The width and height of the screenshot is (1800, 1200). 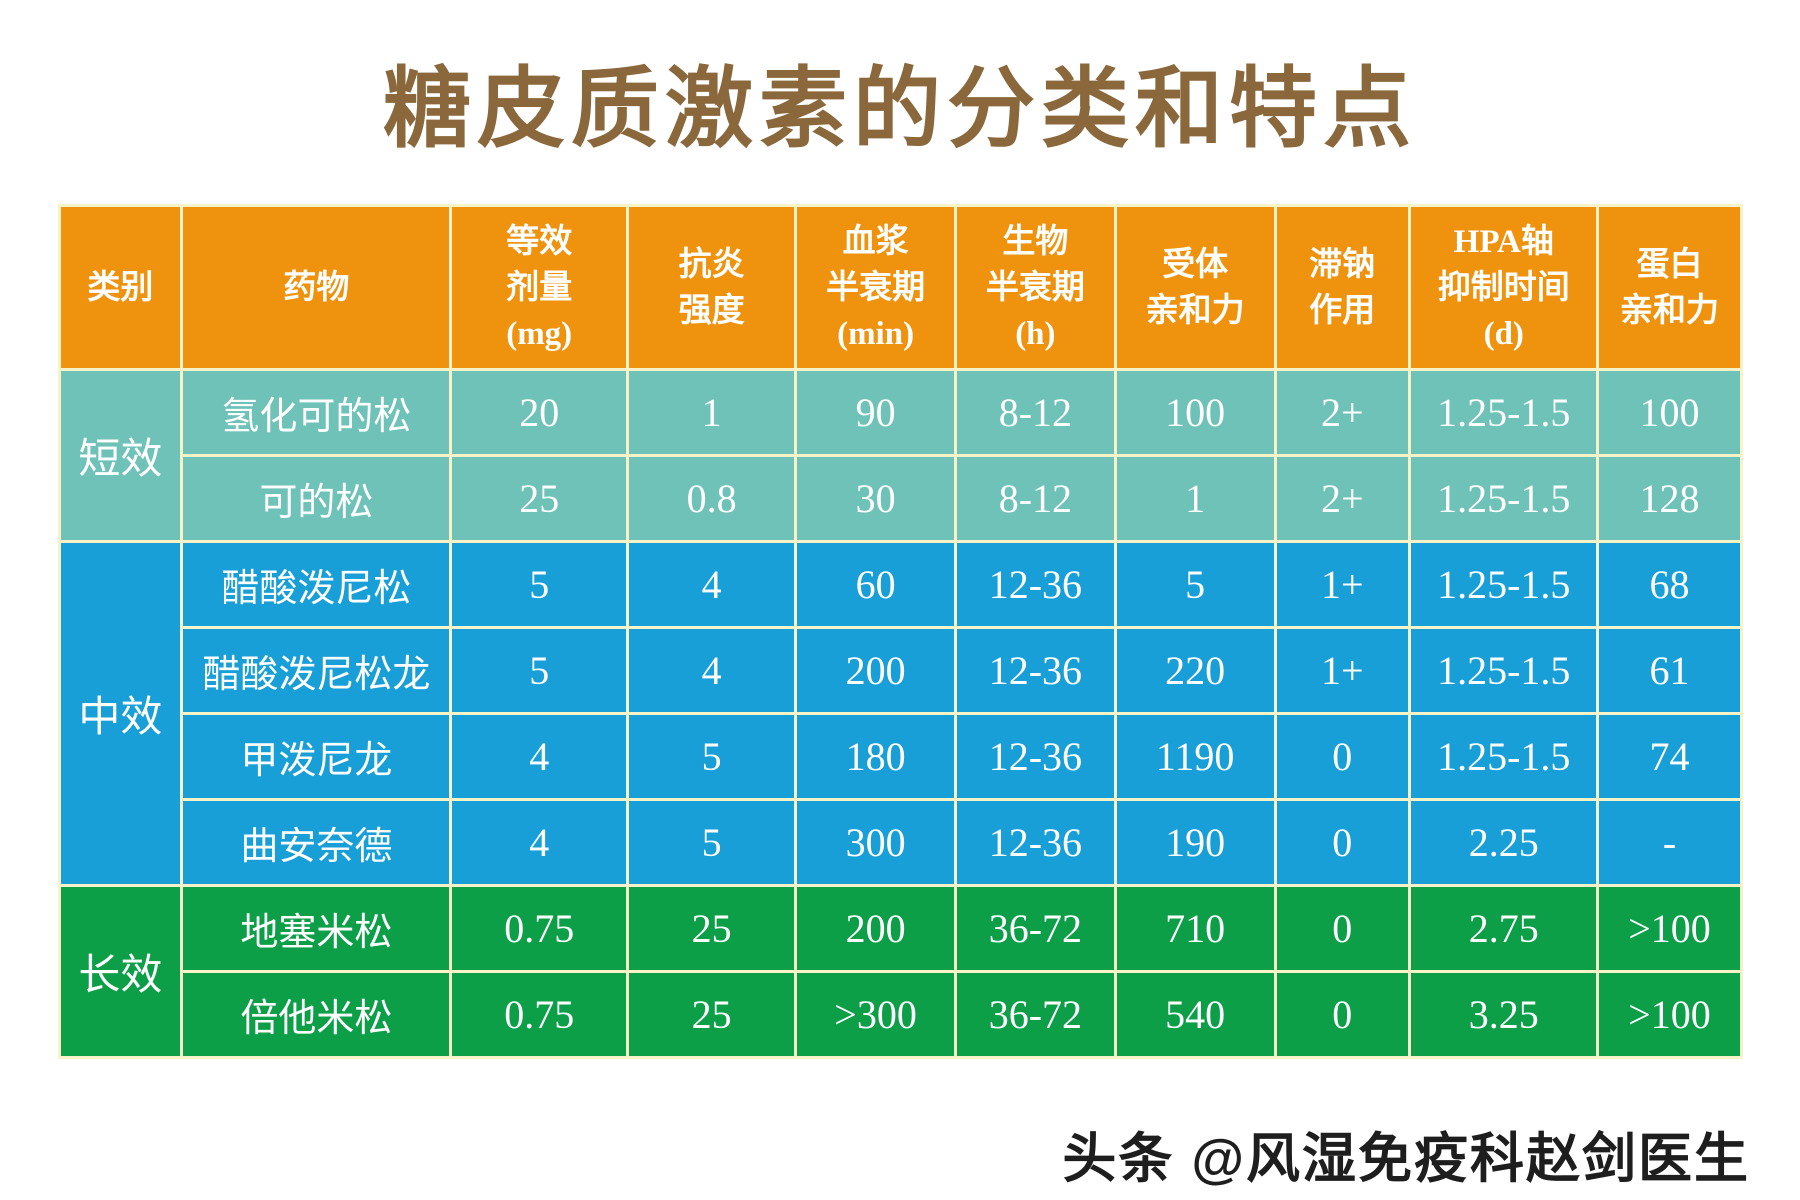 What do you see at coordinates (875, 499) in the screenshot?
I see `value-cell: 30` at bounding box center [875, 499].